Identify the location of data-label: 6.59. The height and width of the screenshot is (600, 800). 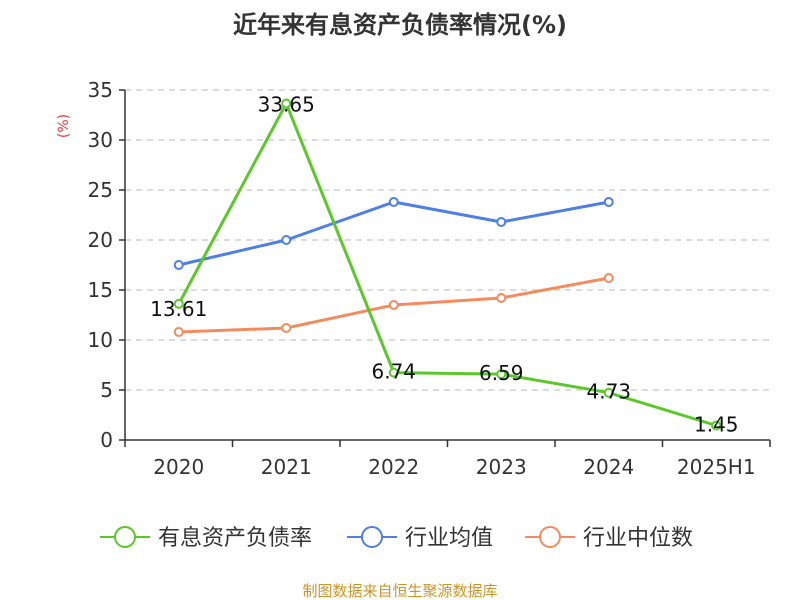
(501, 373).